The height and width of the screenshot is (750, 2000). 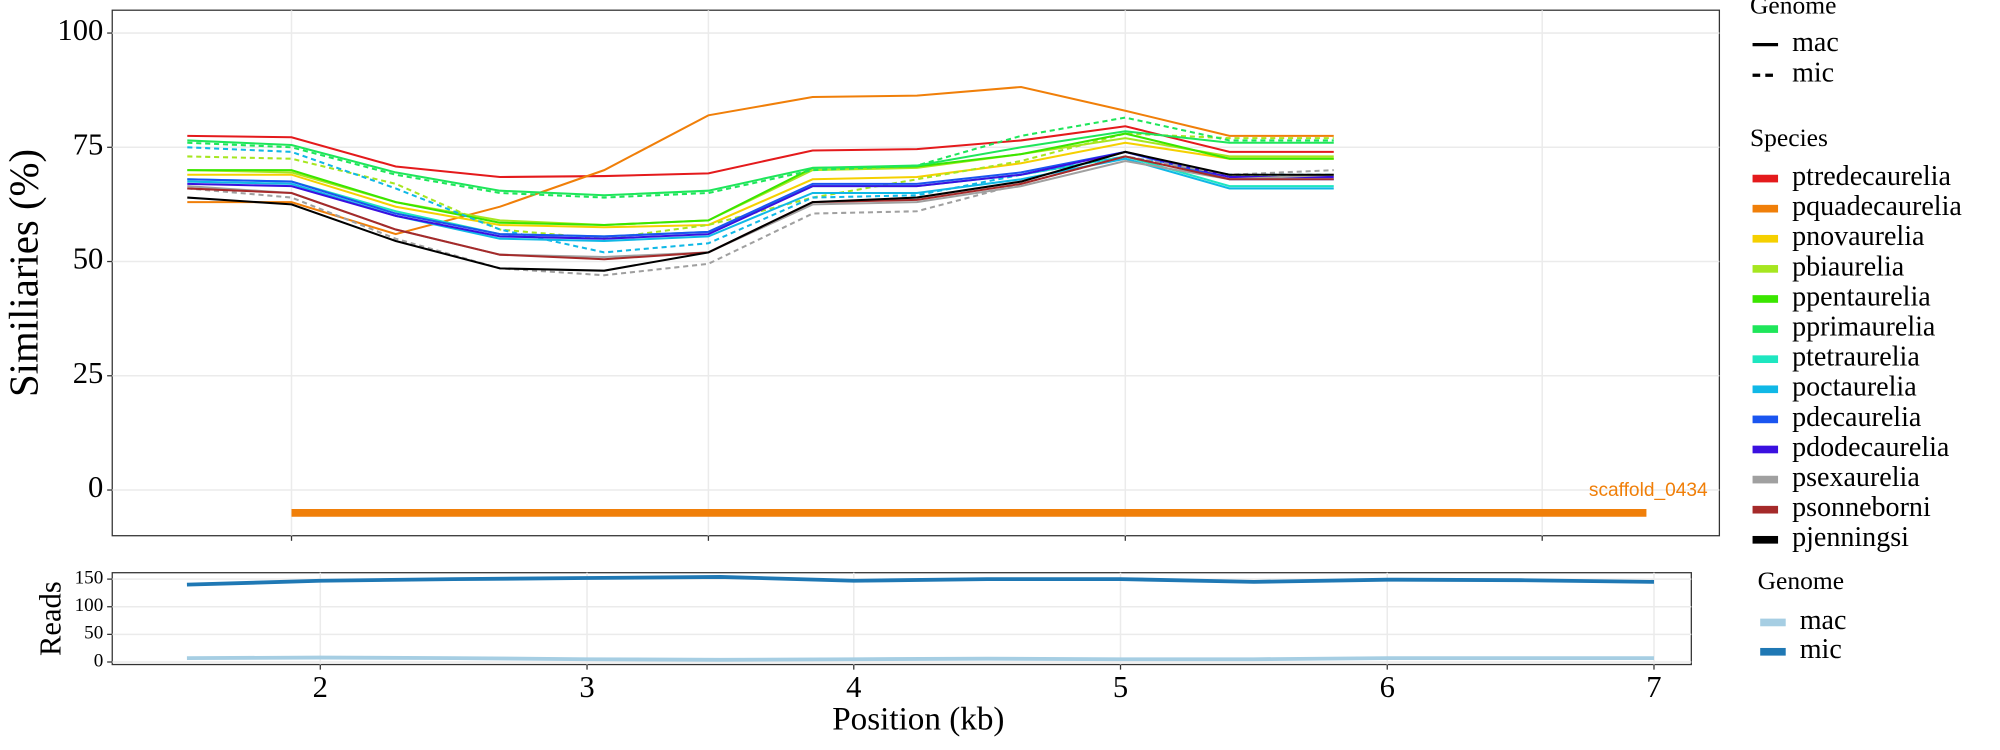 I want to click on legend-label: pquadecaurelia, so click(x=1877, y=206).